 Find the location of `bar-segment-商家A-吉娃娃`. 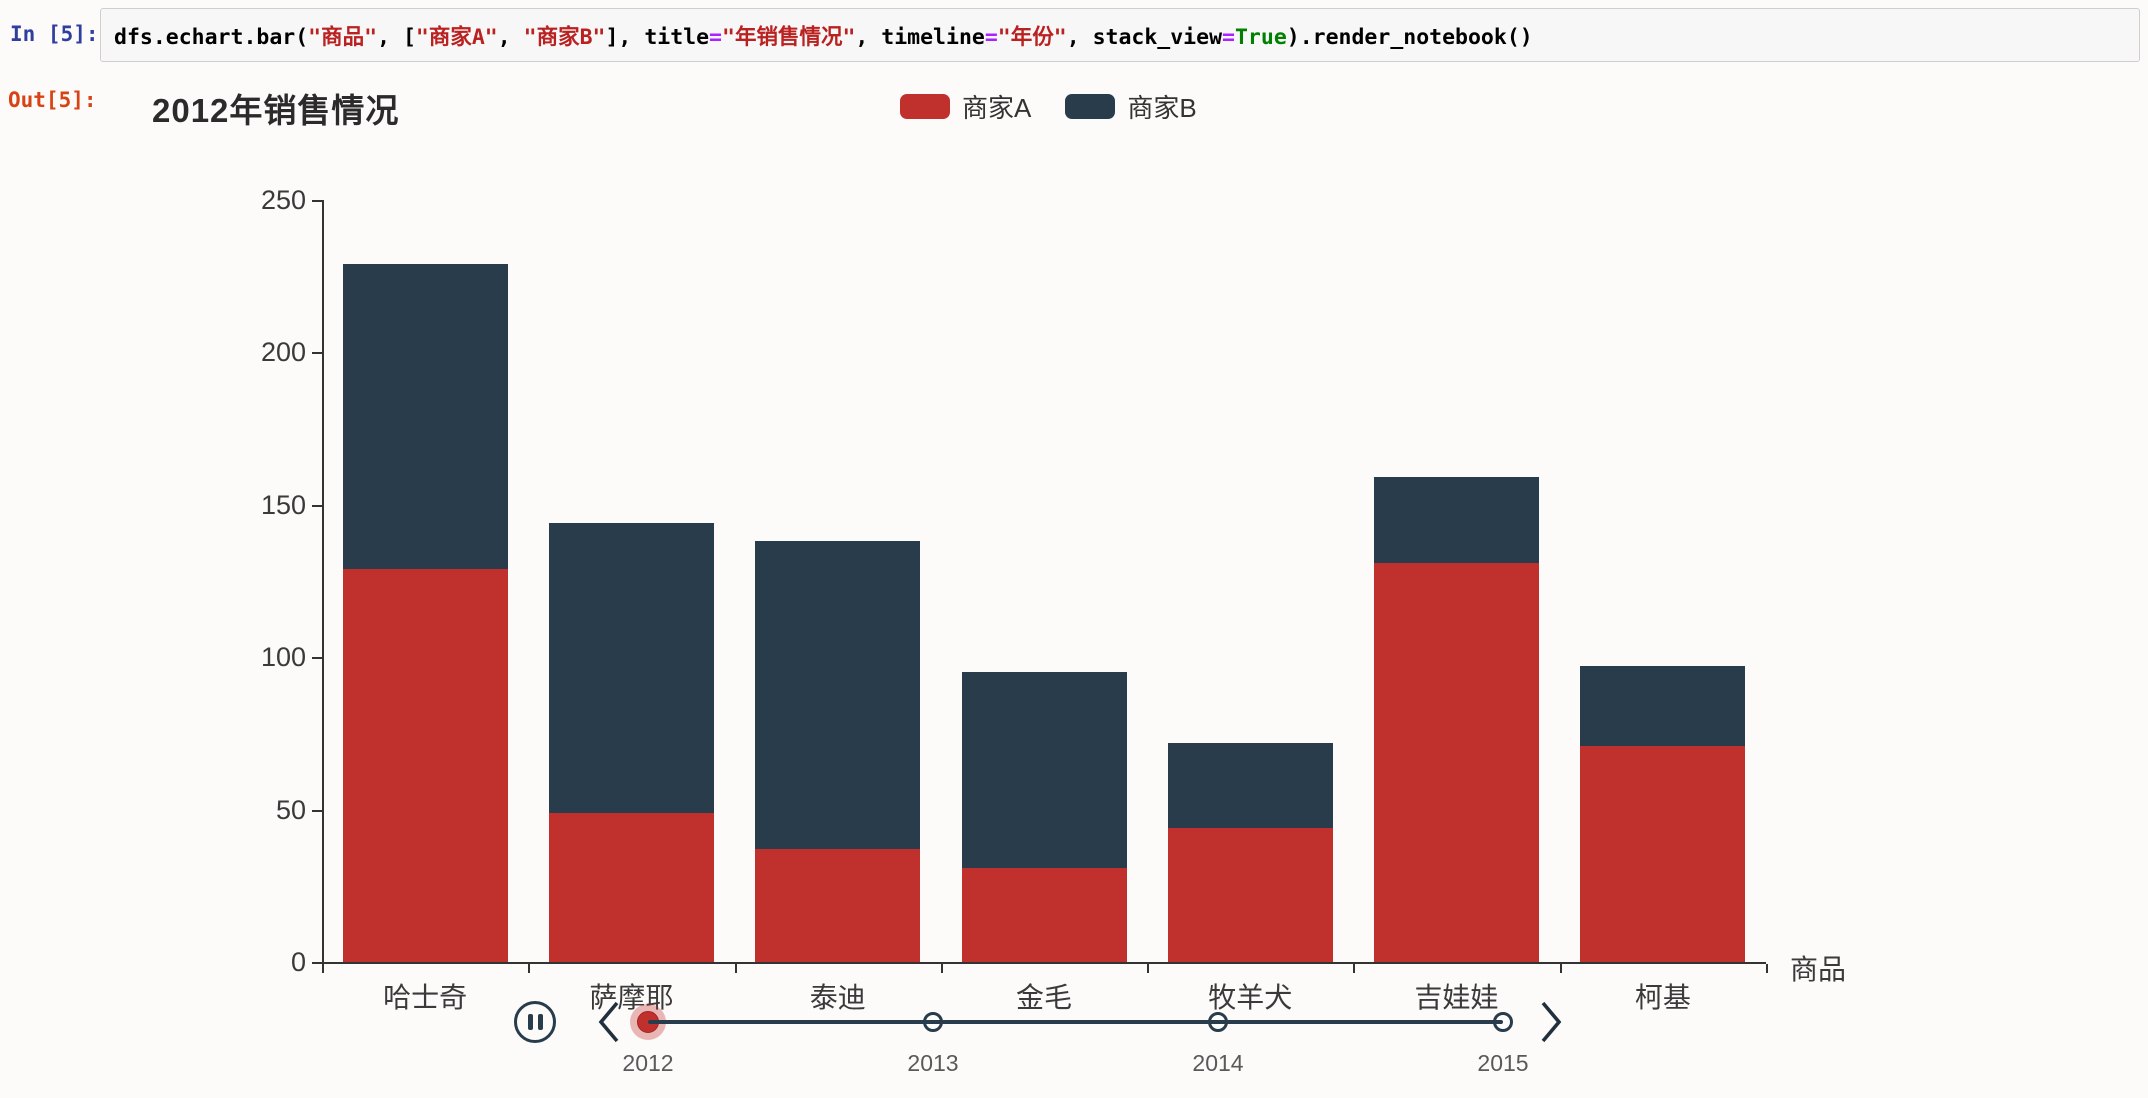

bar-segment-商家A-吉娃娃 is located at coordinates (1457, 762).